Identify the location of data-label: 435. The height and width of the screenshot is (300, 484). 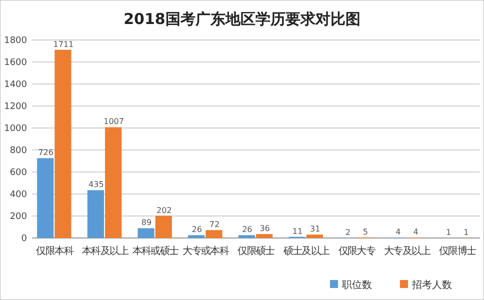
(96, 185).